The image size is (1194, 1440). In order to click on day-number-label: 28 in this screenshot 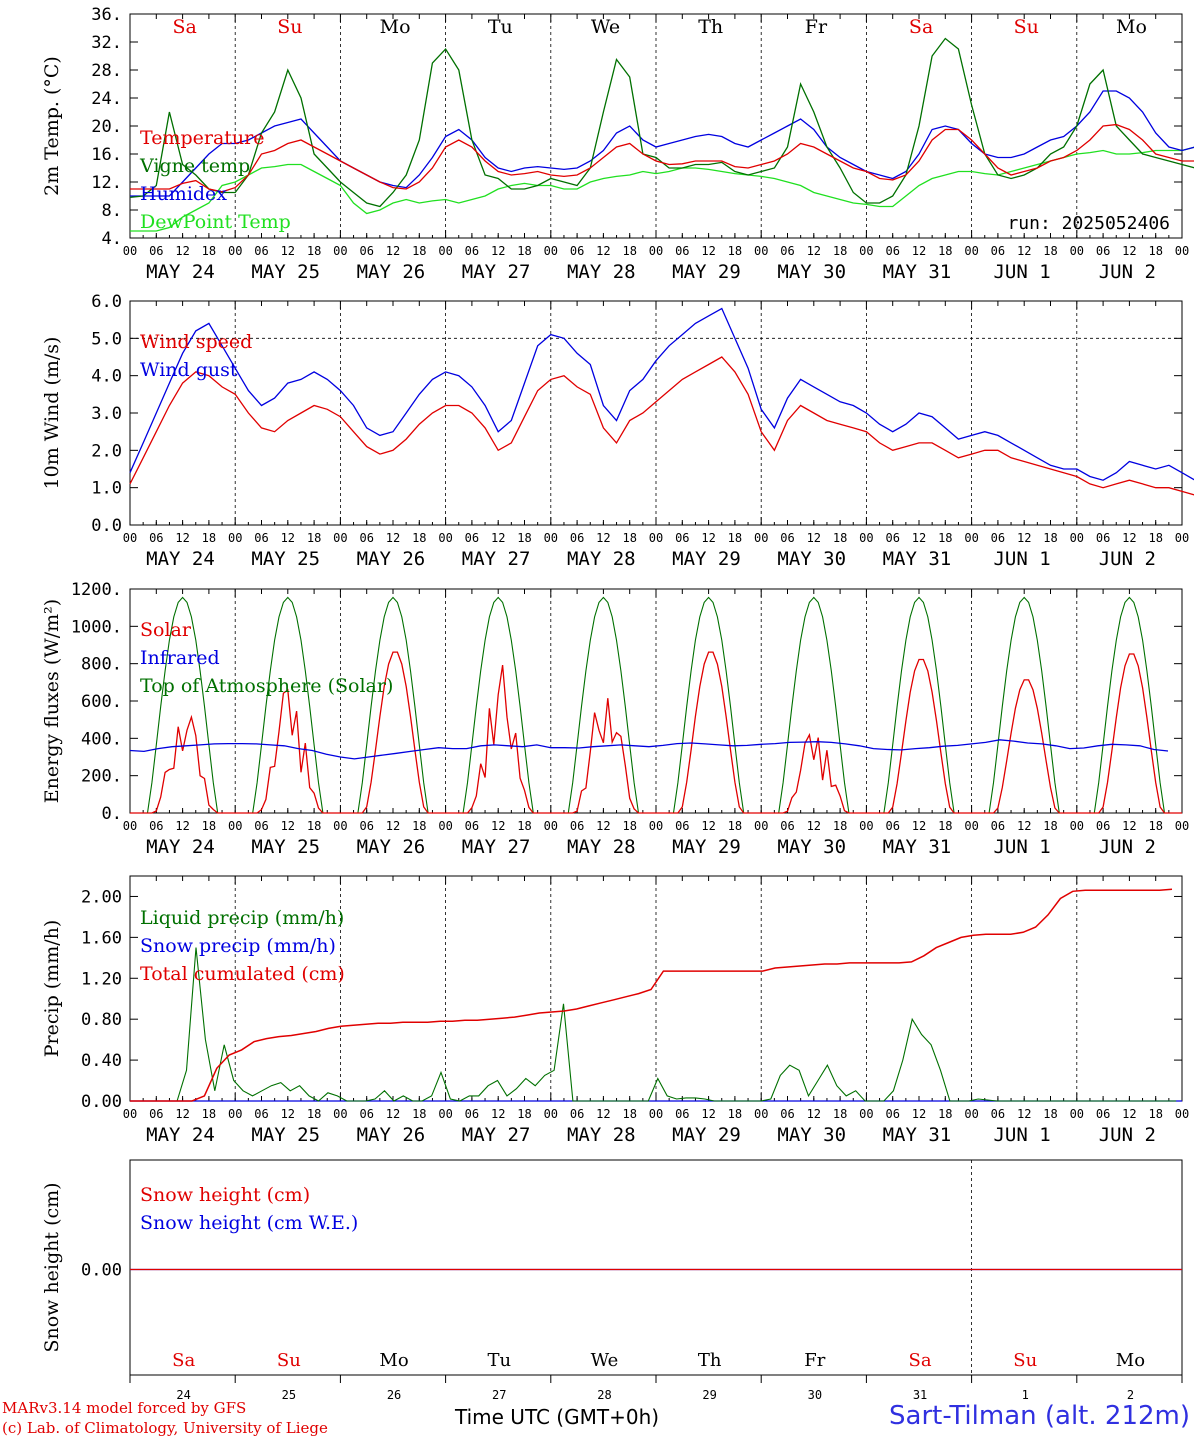, I will do `click(604, 1395)`.